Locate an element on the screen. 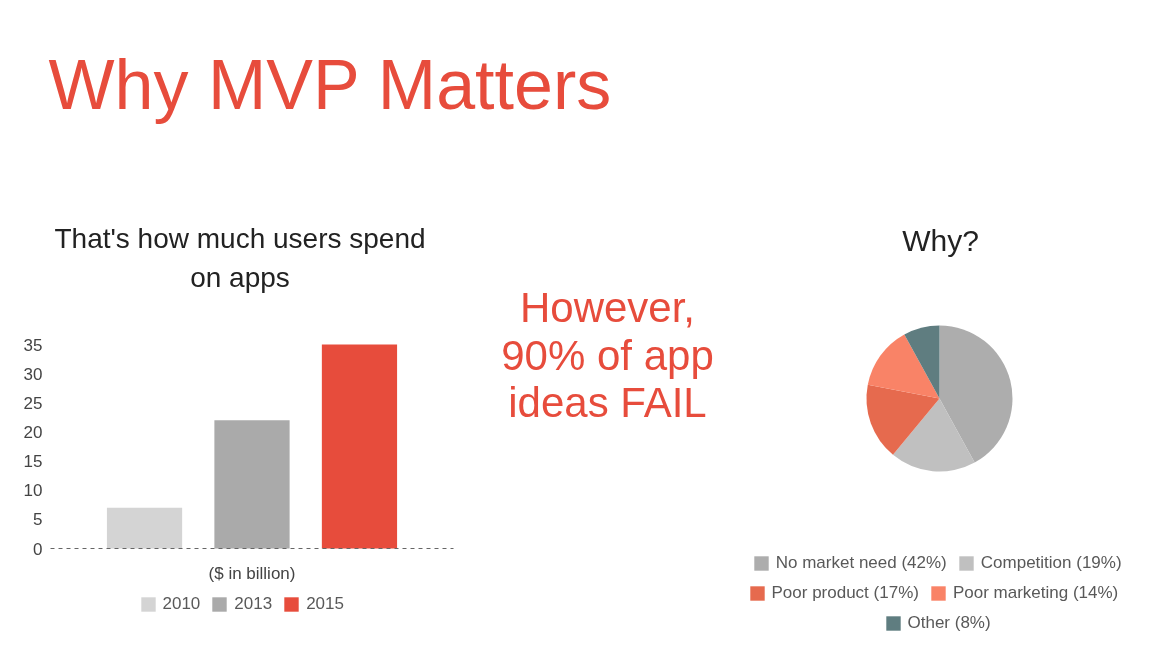  legend-label: 2015 is located at coordinates (325, 604).